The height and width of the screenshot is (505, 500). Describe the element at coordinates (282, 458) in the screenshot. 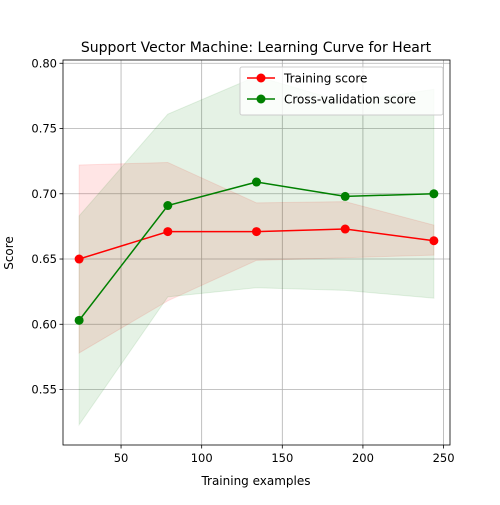

I see `x-tick-label: 150` at that location.